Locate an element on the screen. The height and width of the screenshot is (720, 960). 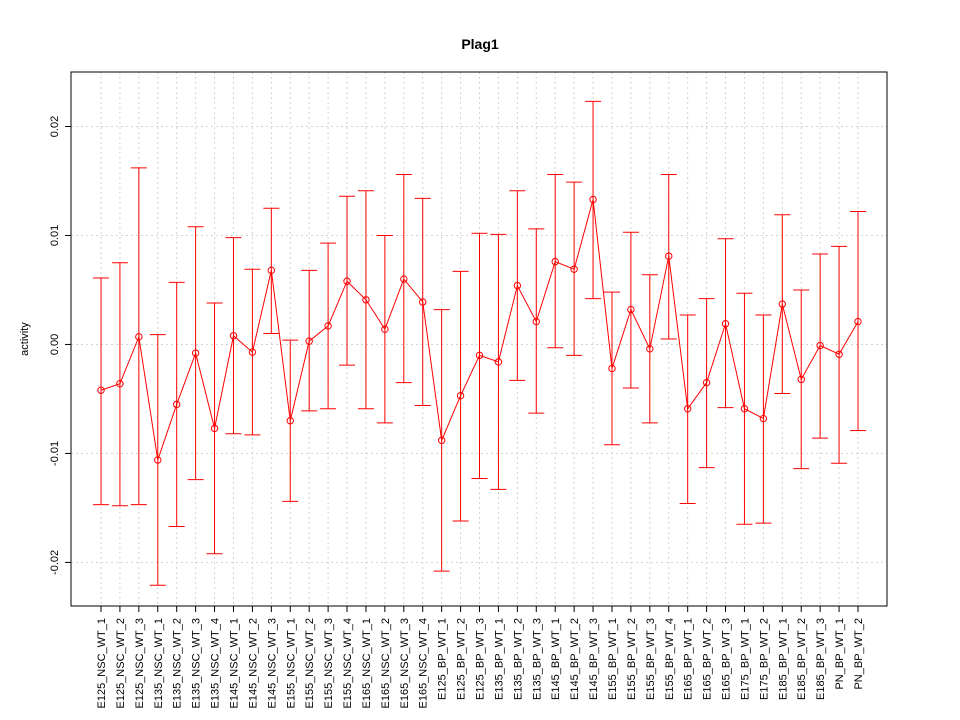
y-tick-label: -0.01 is located at coordinates (55, 453).